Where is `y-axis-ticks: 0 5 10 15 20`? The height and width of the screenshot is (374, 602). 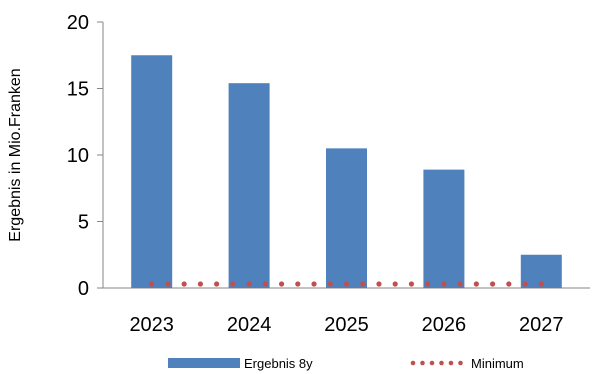
y-axis-ticks: 0 5 10 15 20 is located at coordinates (85, 156).